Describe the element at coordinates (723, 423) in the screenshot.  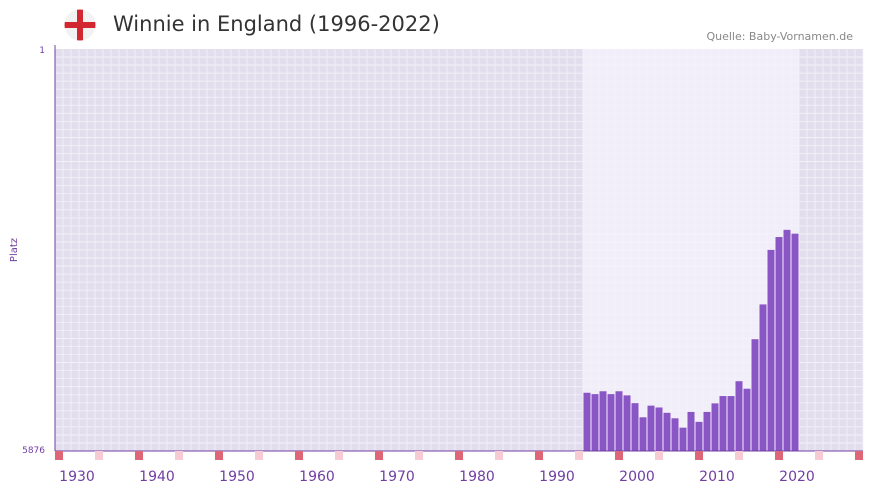
I see `bar-2011` at that location.